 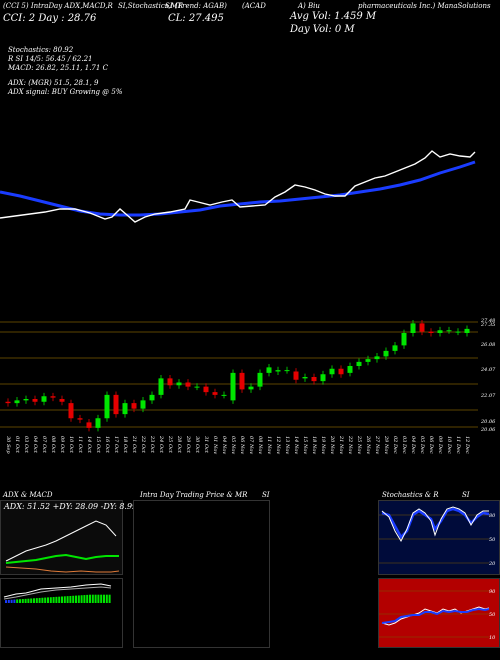 What do you see at coordinates (305, 445) in the screenshot?
I see `date-label: 15 Nov` at bounding box center [305, 445].